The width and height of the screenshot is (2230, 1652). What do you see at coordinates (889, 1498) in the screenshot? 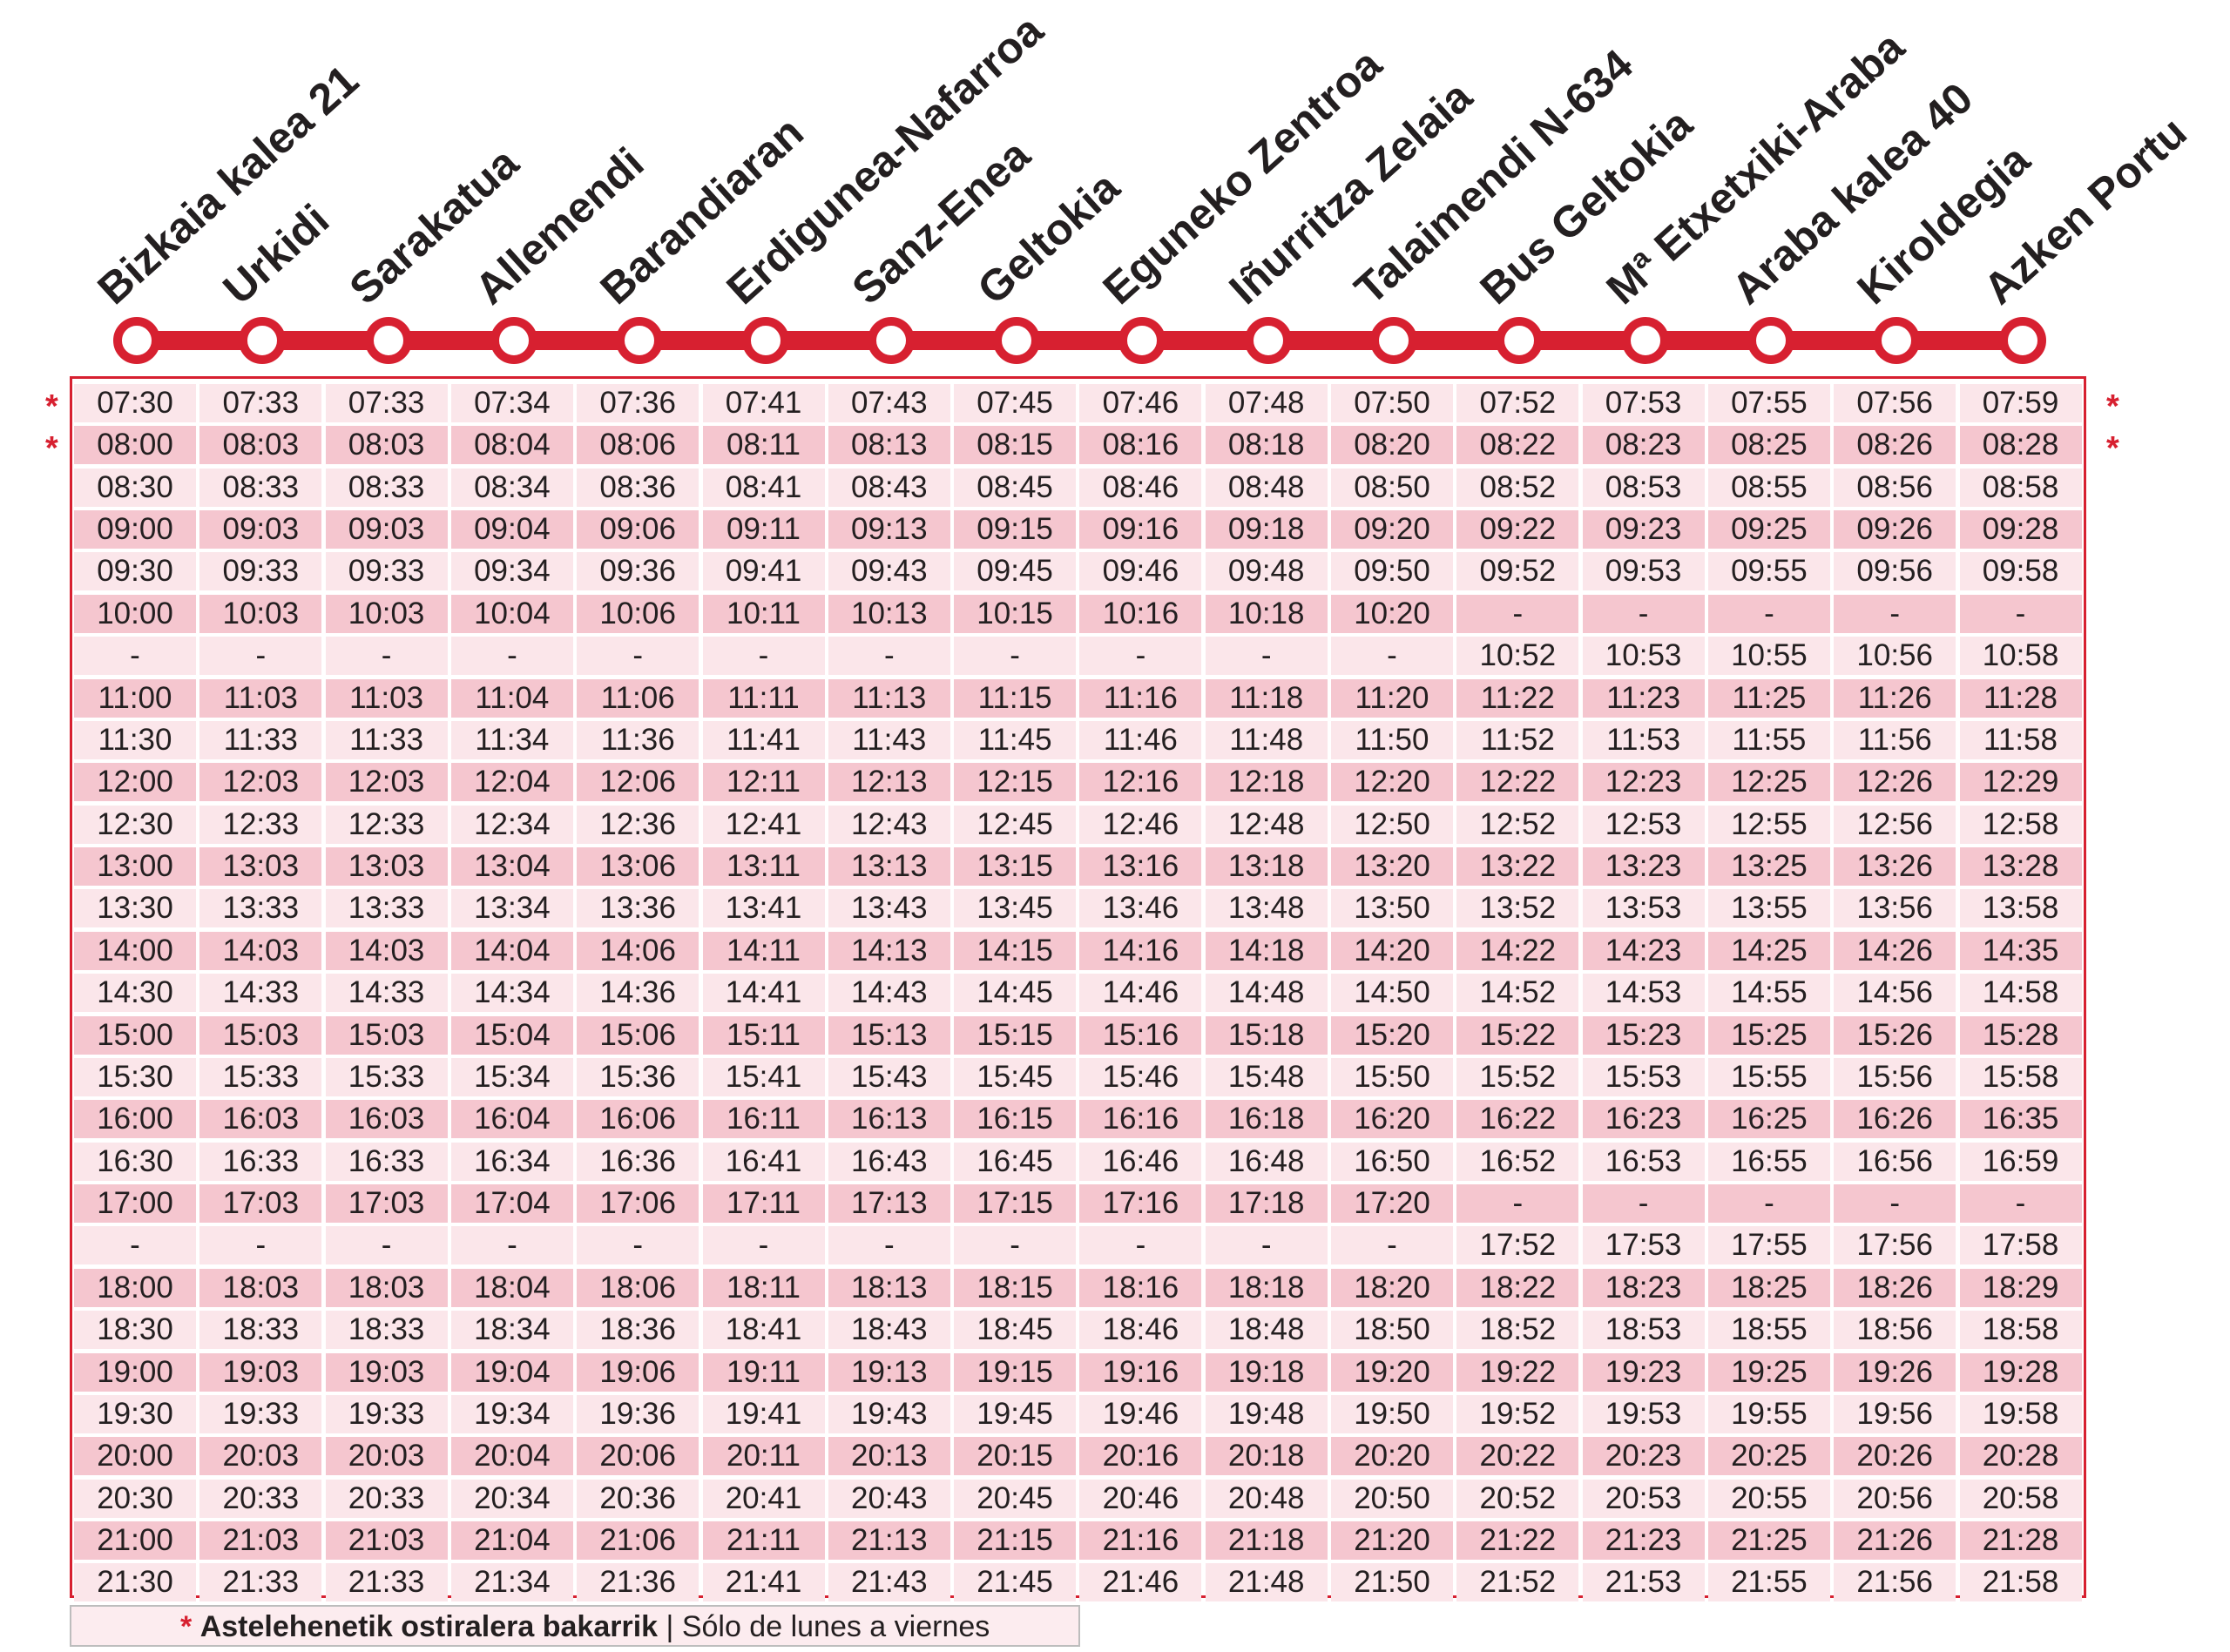
I see `time-cell: 20:43` at bounding box center [889, 1498].